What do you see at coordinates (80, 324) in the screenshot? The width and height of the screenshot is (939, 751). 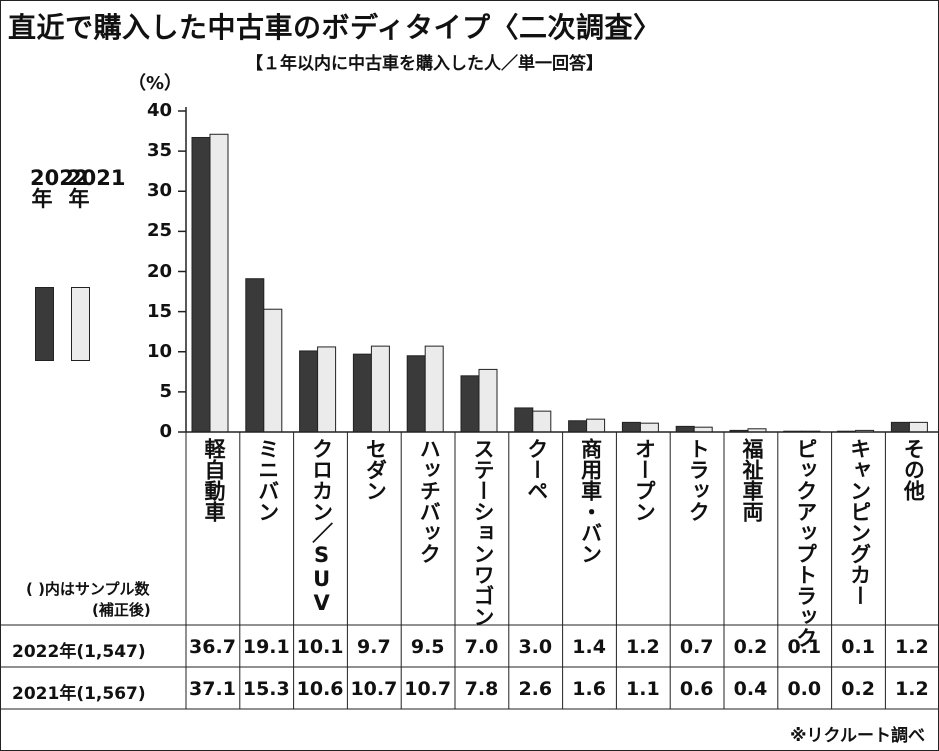 I see `legend-swatch-2021` at bounding box center [80, 324].